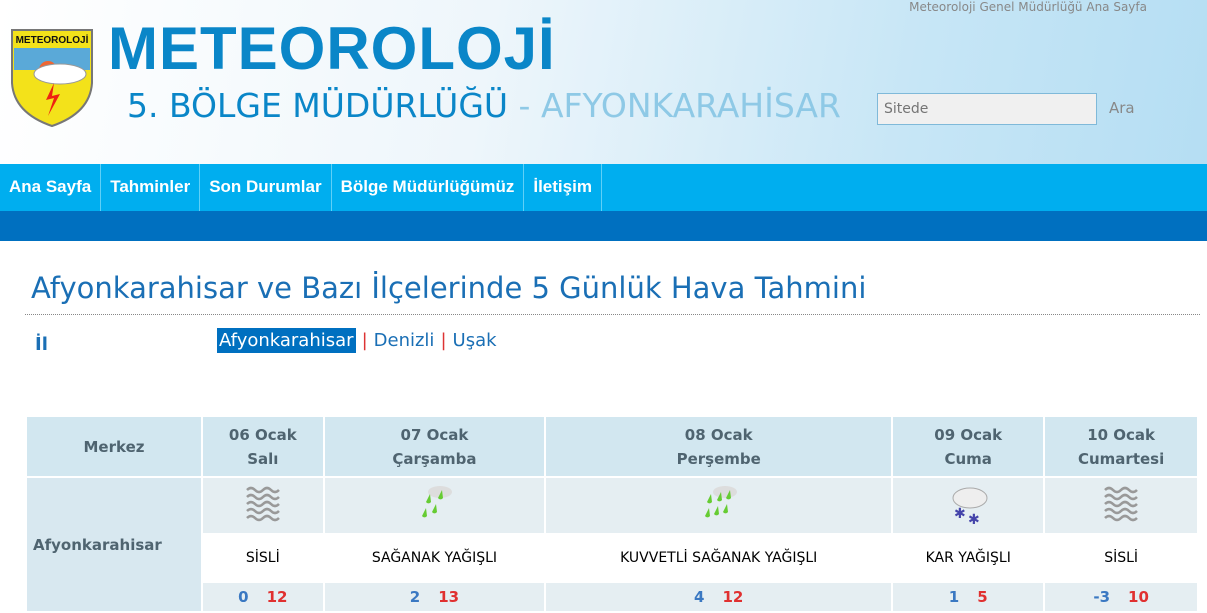 This screenshot has width=1207, height=613. I want to click on brand-region: 5. BÖLGE MÜDÜRLÜĞÜ, so click(318, 105).